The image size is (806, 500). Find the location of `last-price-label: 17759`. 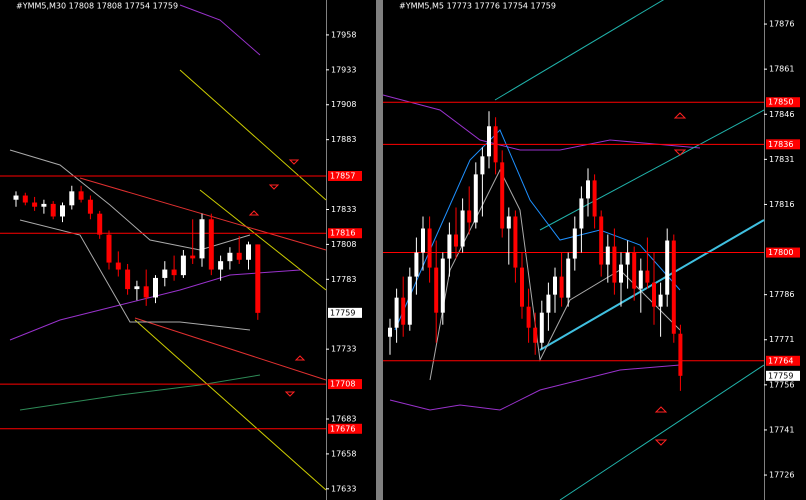

last-price-label: 17759 is located at coordinates (342, 312).